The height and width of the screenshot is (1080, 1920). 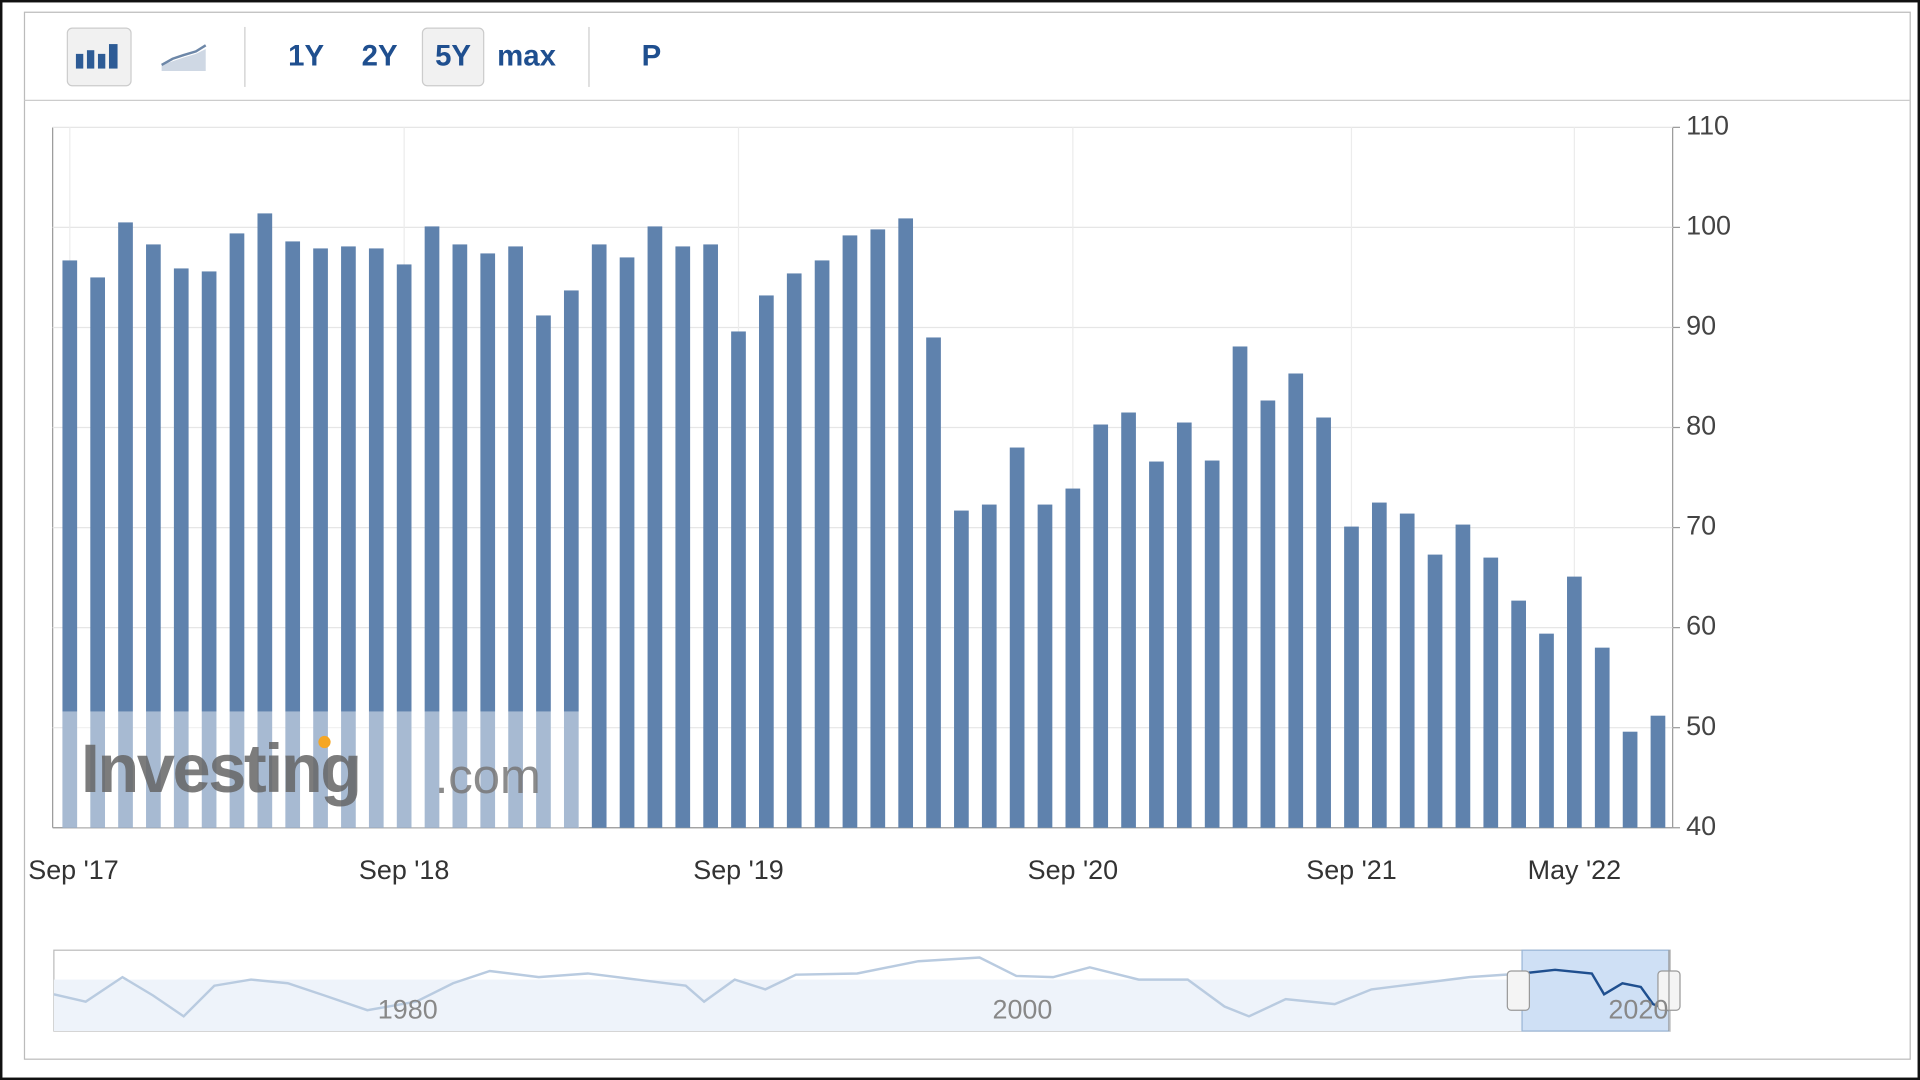 I want to click on y-tick-label: 40, so click(x=1701, y=826).